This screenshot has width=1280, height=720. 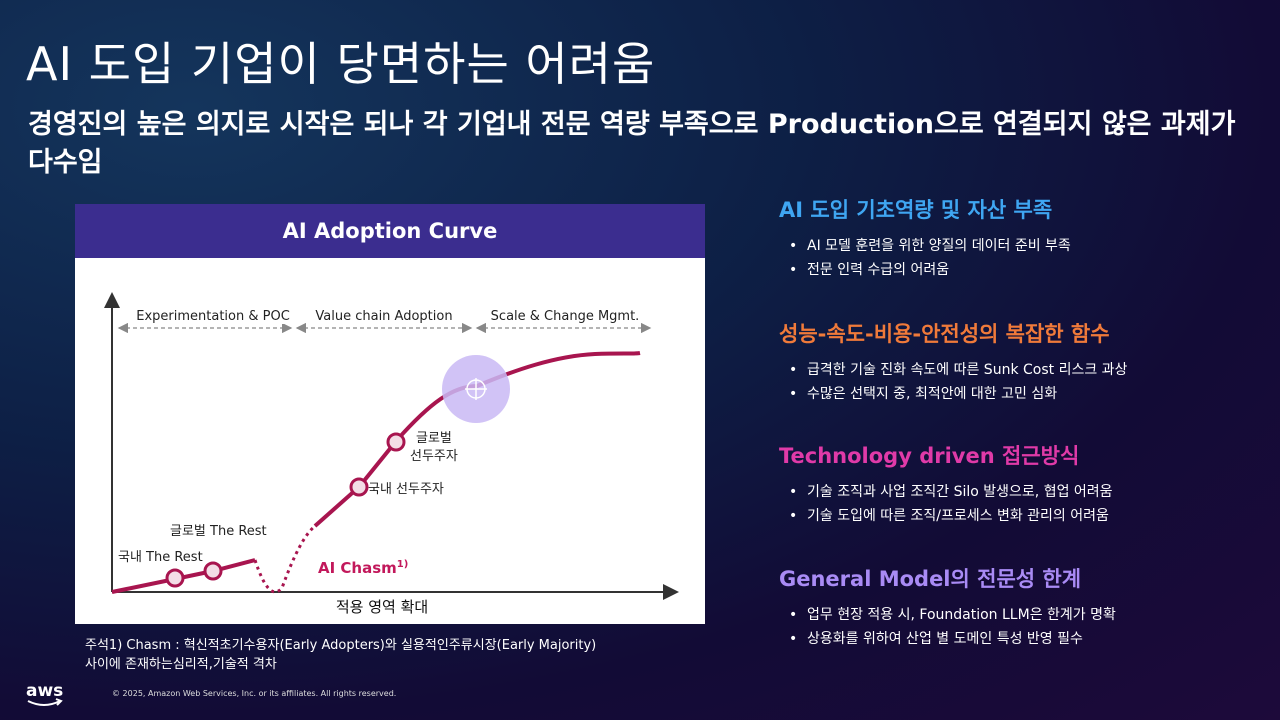 What do you see at coordinates (175, 578) in the screenshot?
I see `marker-domestic-rest` at bounding box center [175, 578].